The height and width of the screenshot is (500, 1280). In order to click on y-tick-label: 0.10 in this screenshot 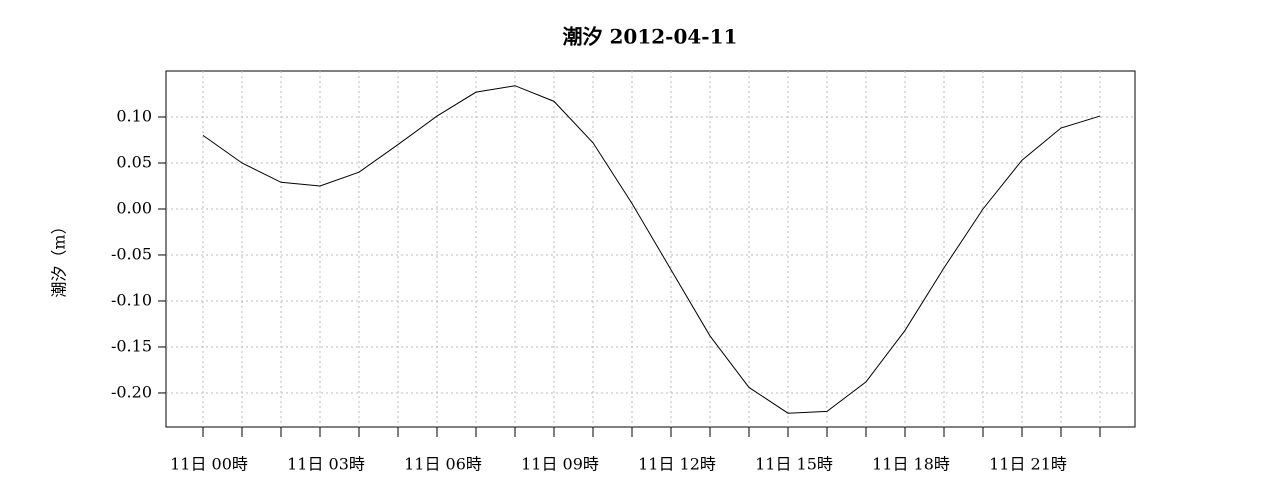, I will do `click(134, 115)`.